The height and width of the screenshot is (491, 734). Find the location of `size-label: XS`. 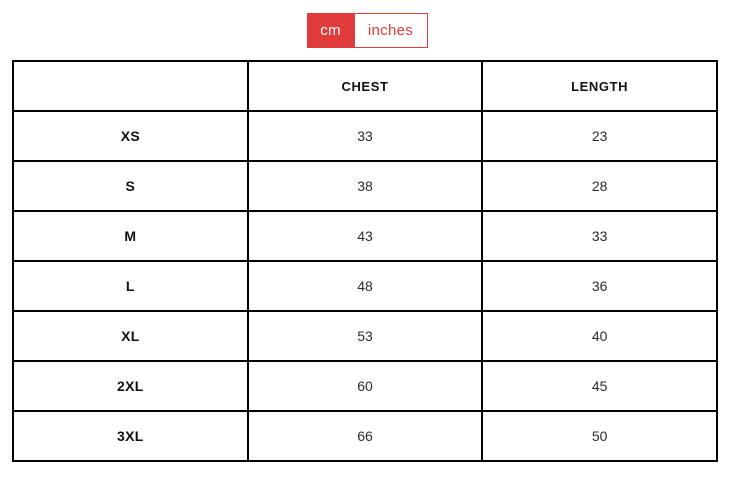

size-label: XS is located at coordinates (130, 136).